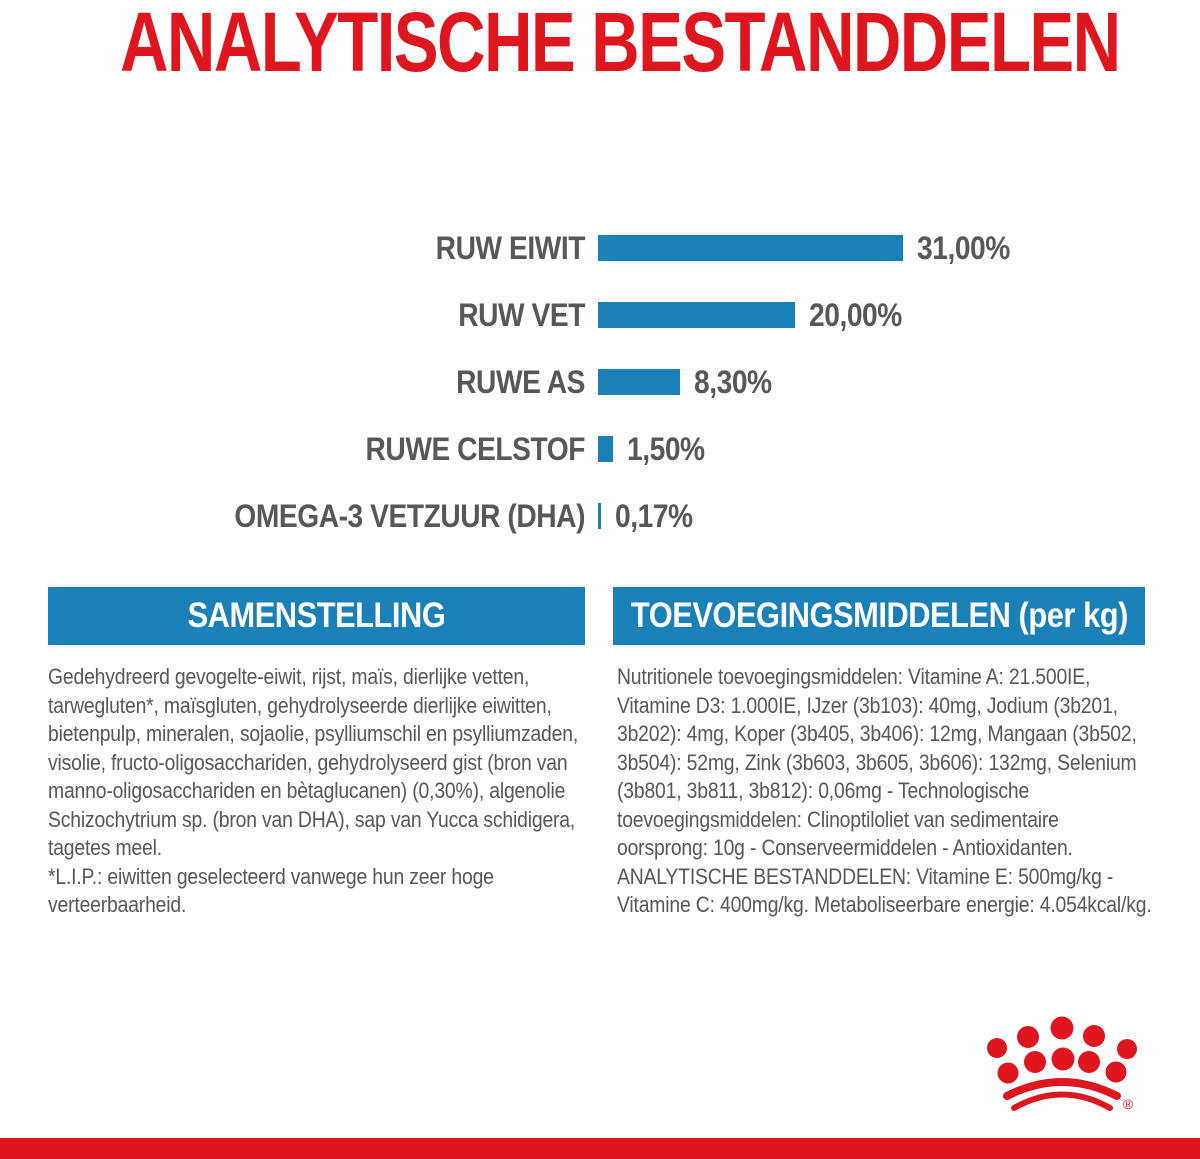 The width and height of the screenshot is (1200, 1159). I want to click on chart-category-label: RUW VET, so click(521, 314).